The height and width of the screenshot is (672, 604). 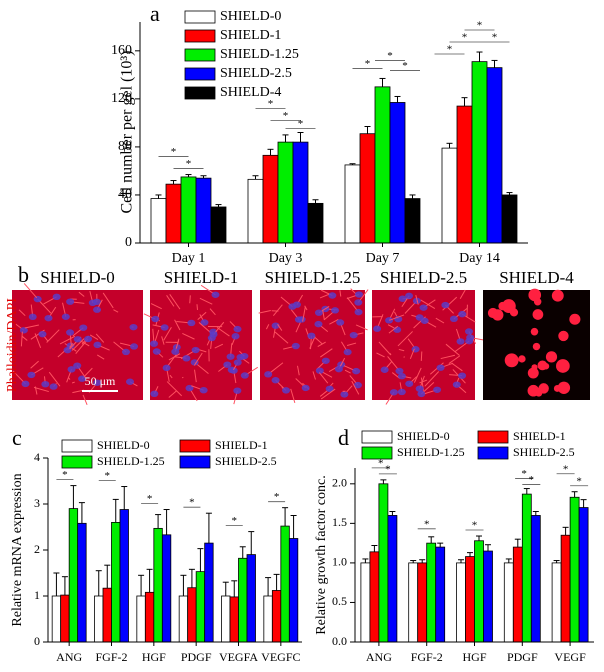 What do you see at coordinates (111, 657) in the screenshot?
I see `x-tick-label: FGF-2` at bounding box center [111, 657].